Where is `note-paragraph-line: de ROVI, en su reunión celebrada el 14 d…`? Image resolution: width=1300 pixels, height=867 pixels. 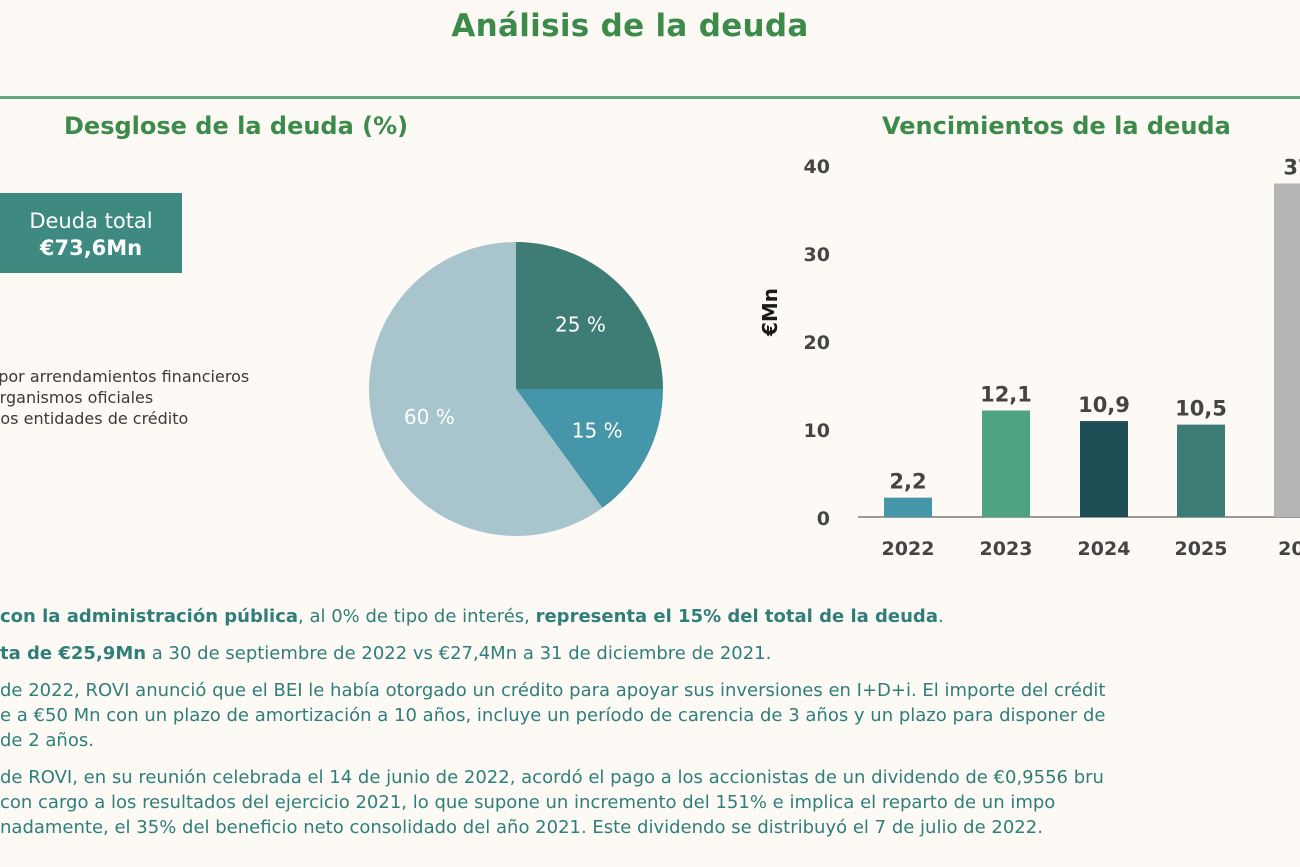
note-paragraph-line: de ROVI, en su reunión celebrada el 14 d… is located at coordinates (552, 777).